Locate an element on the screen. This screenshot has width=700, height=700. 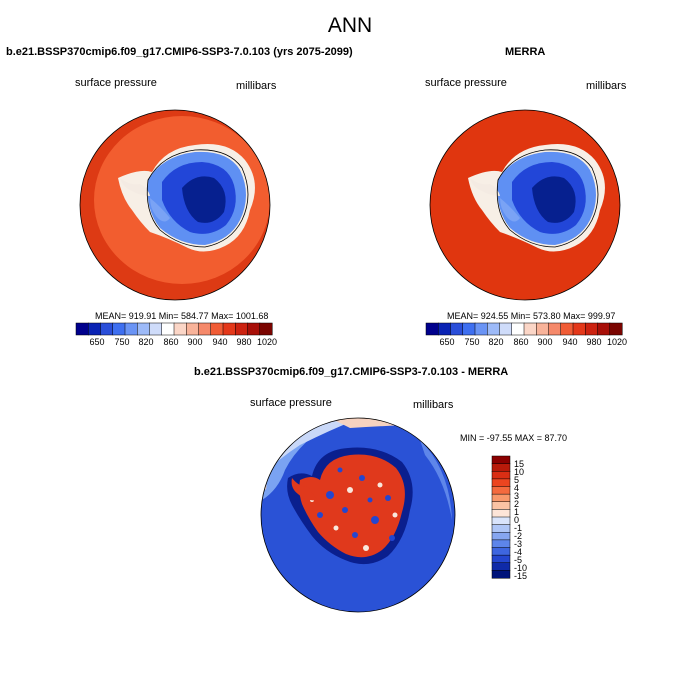
cb3-tick: -1 is located at coordinates (518, 528).